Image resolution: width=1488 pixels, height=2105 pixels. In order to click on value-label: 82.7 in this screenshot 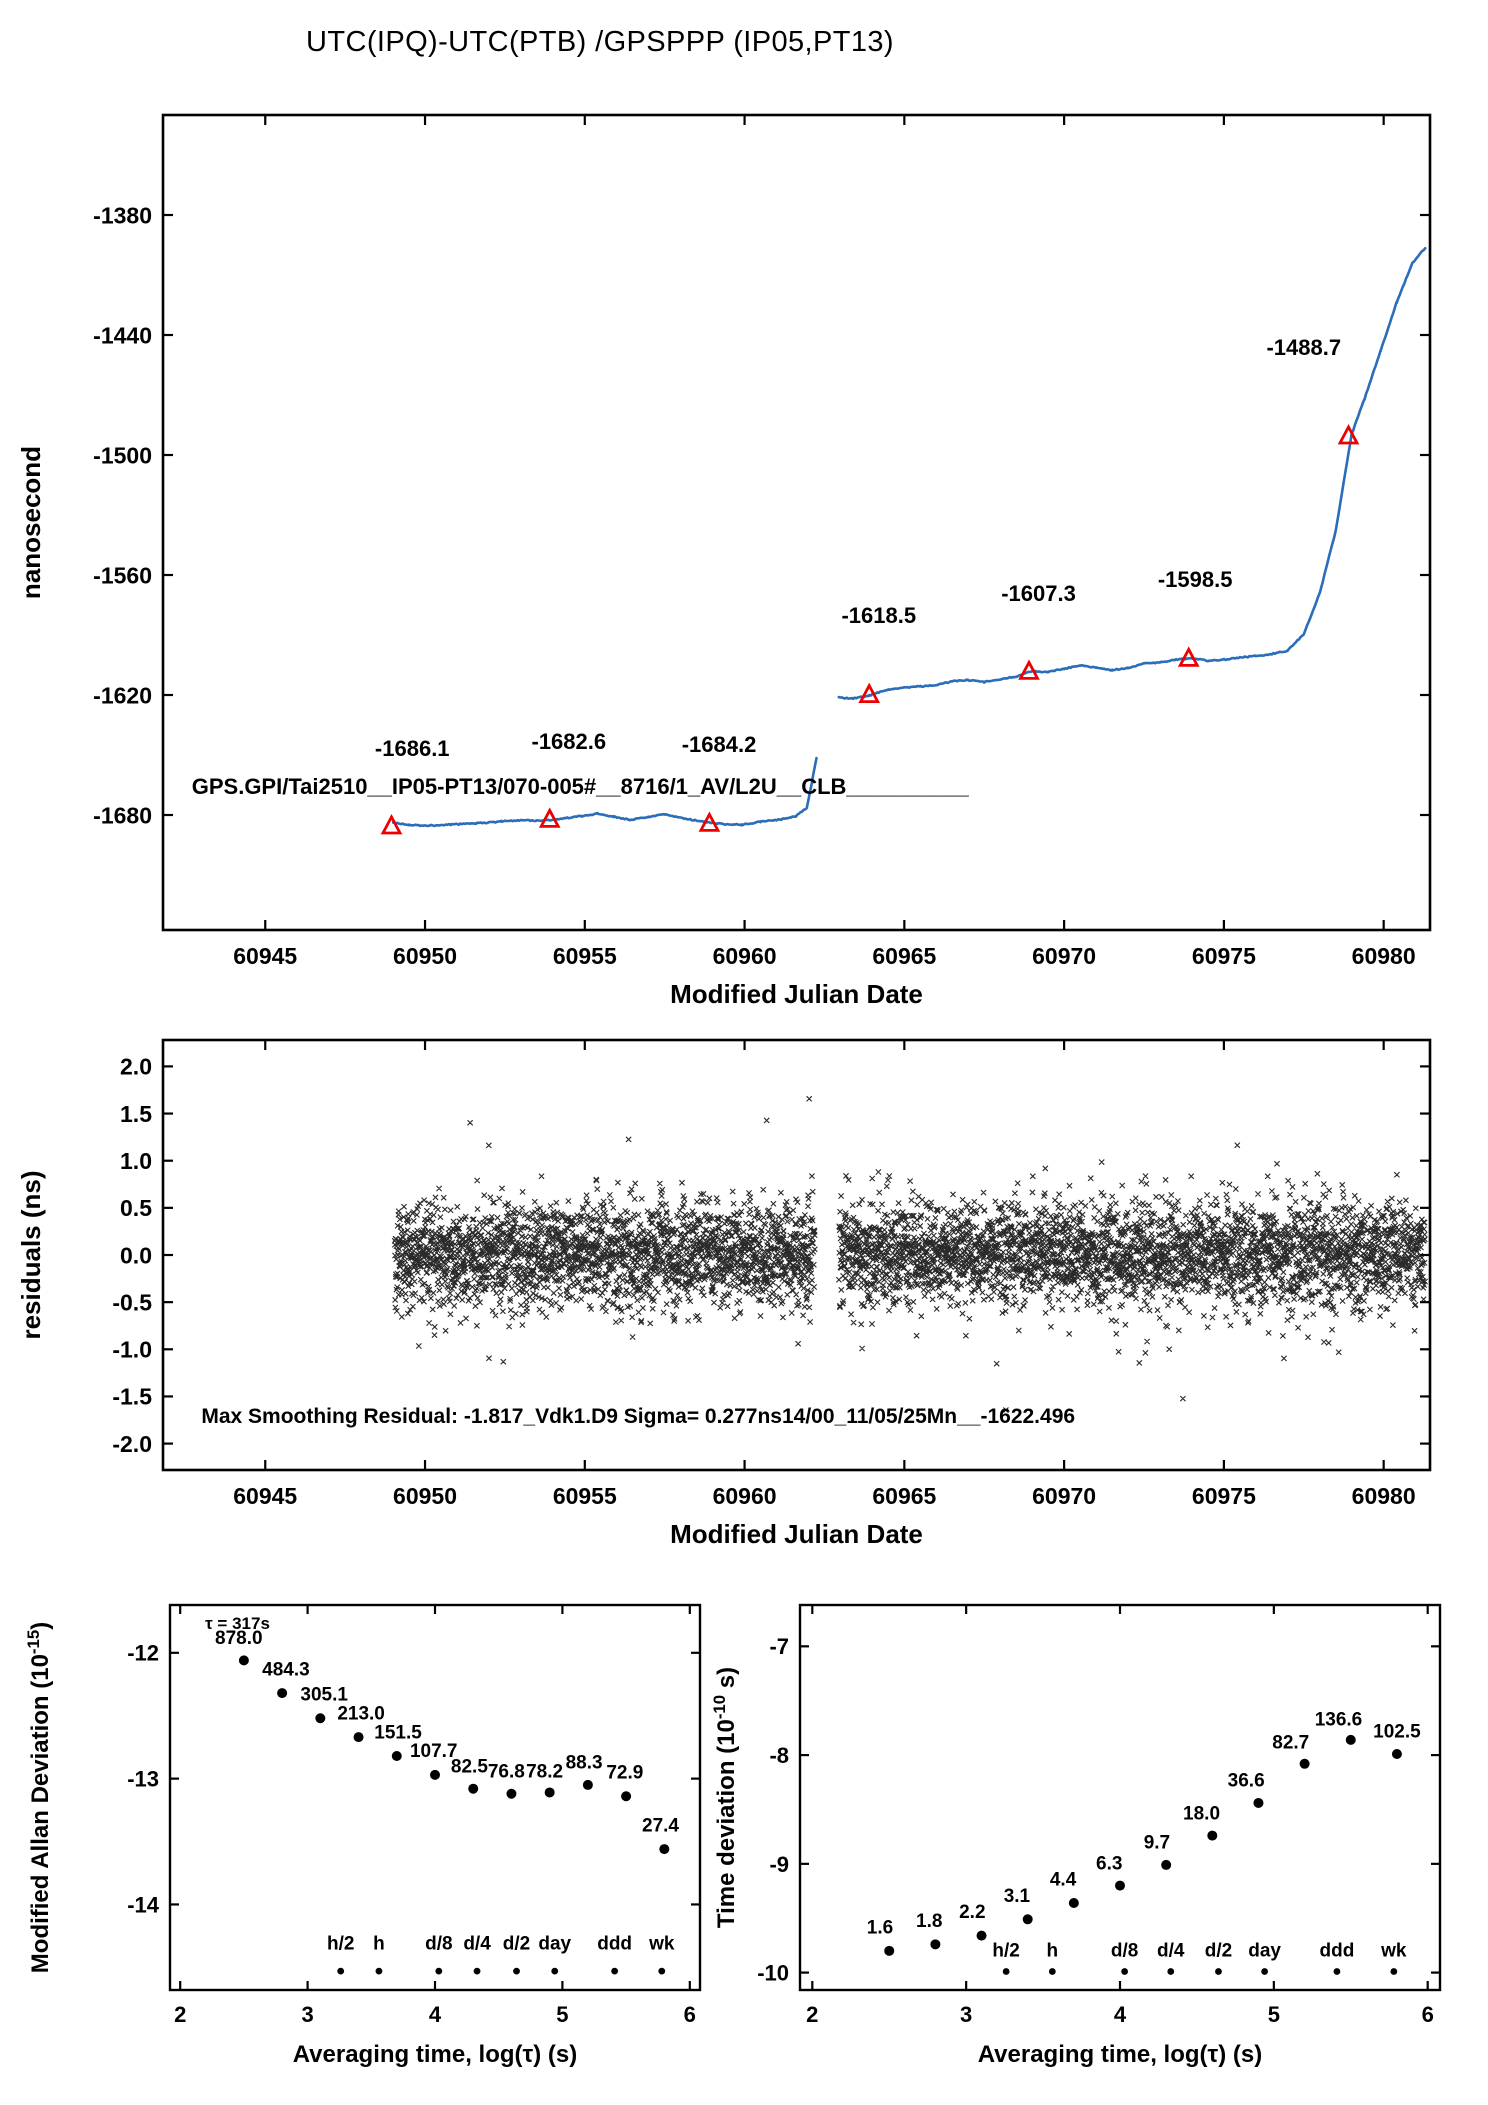, I will do `click(1290, 1743)`.